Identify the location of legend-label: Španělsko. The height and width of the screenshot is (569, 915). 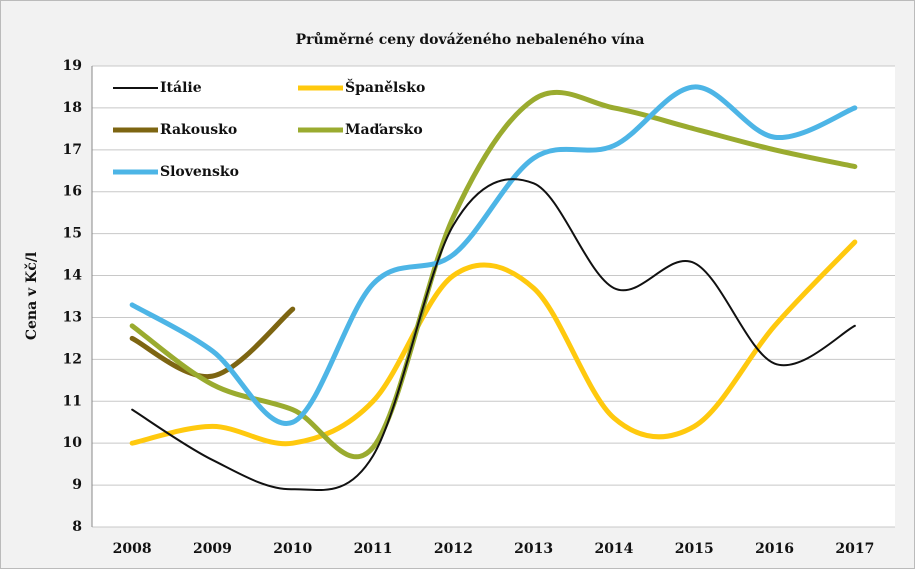
(385, 87).